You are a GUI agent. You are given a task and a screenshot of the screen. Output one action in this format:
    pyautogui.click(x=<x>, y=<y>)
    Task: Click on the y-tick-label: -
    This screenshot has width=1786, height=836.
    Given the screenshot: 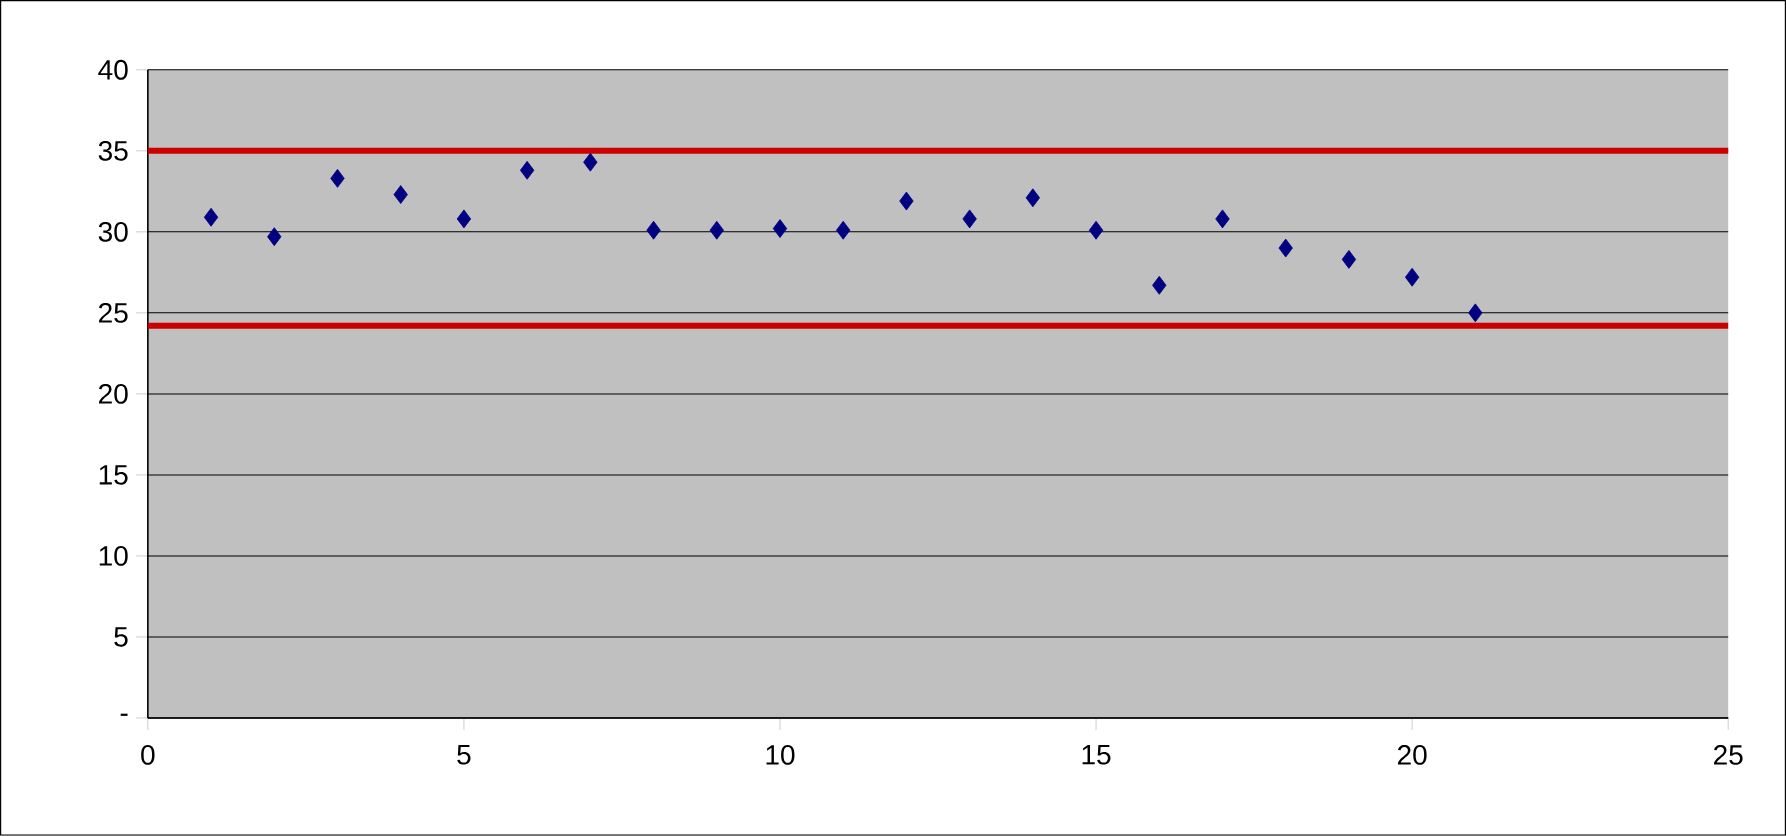 What is the action you would take?
    pyautogui.click(x=124, y=714)
    